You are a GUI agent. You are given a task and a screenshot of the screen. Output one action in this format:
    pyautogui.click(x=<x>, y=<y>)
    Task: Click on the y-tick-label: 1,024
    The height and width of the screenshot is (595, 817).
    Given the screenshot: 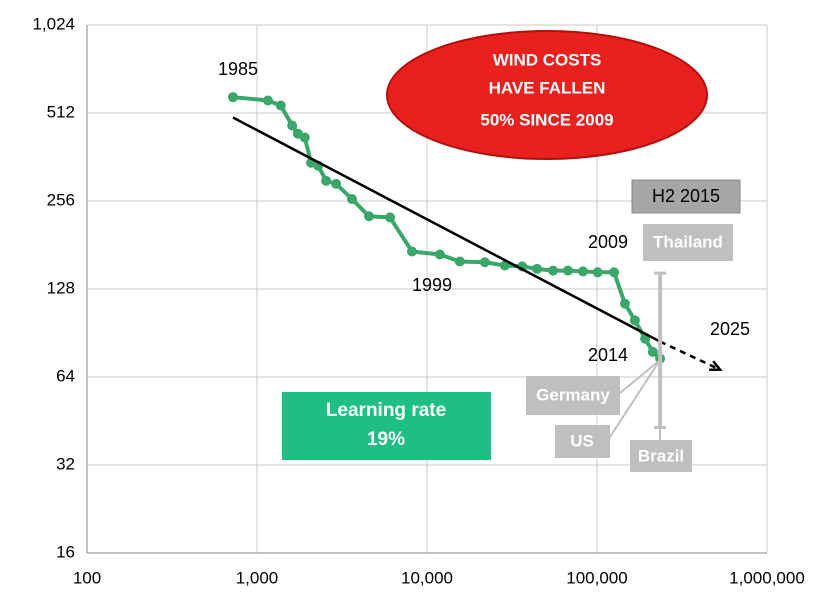 What is the action you would take?
    pyautogui.click(x=53, y=23)
    